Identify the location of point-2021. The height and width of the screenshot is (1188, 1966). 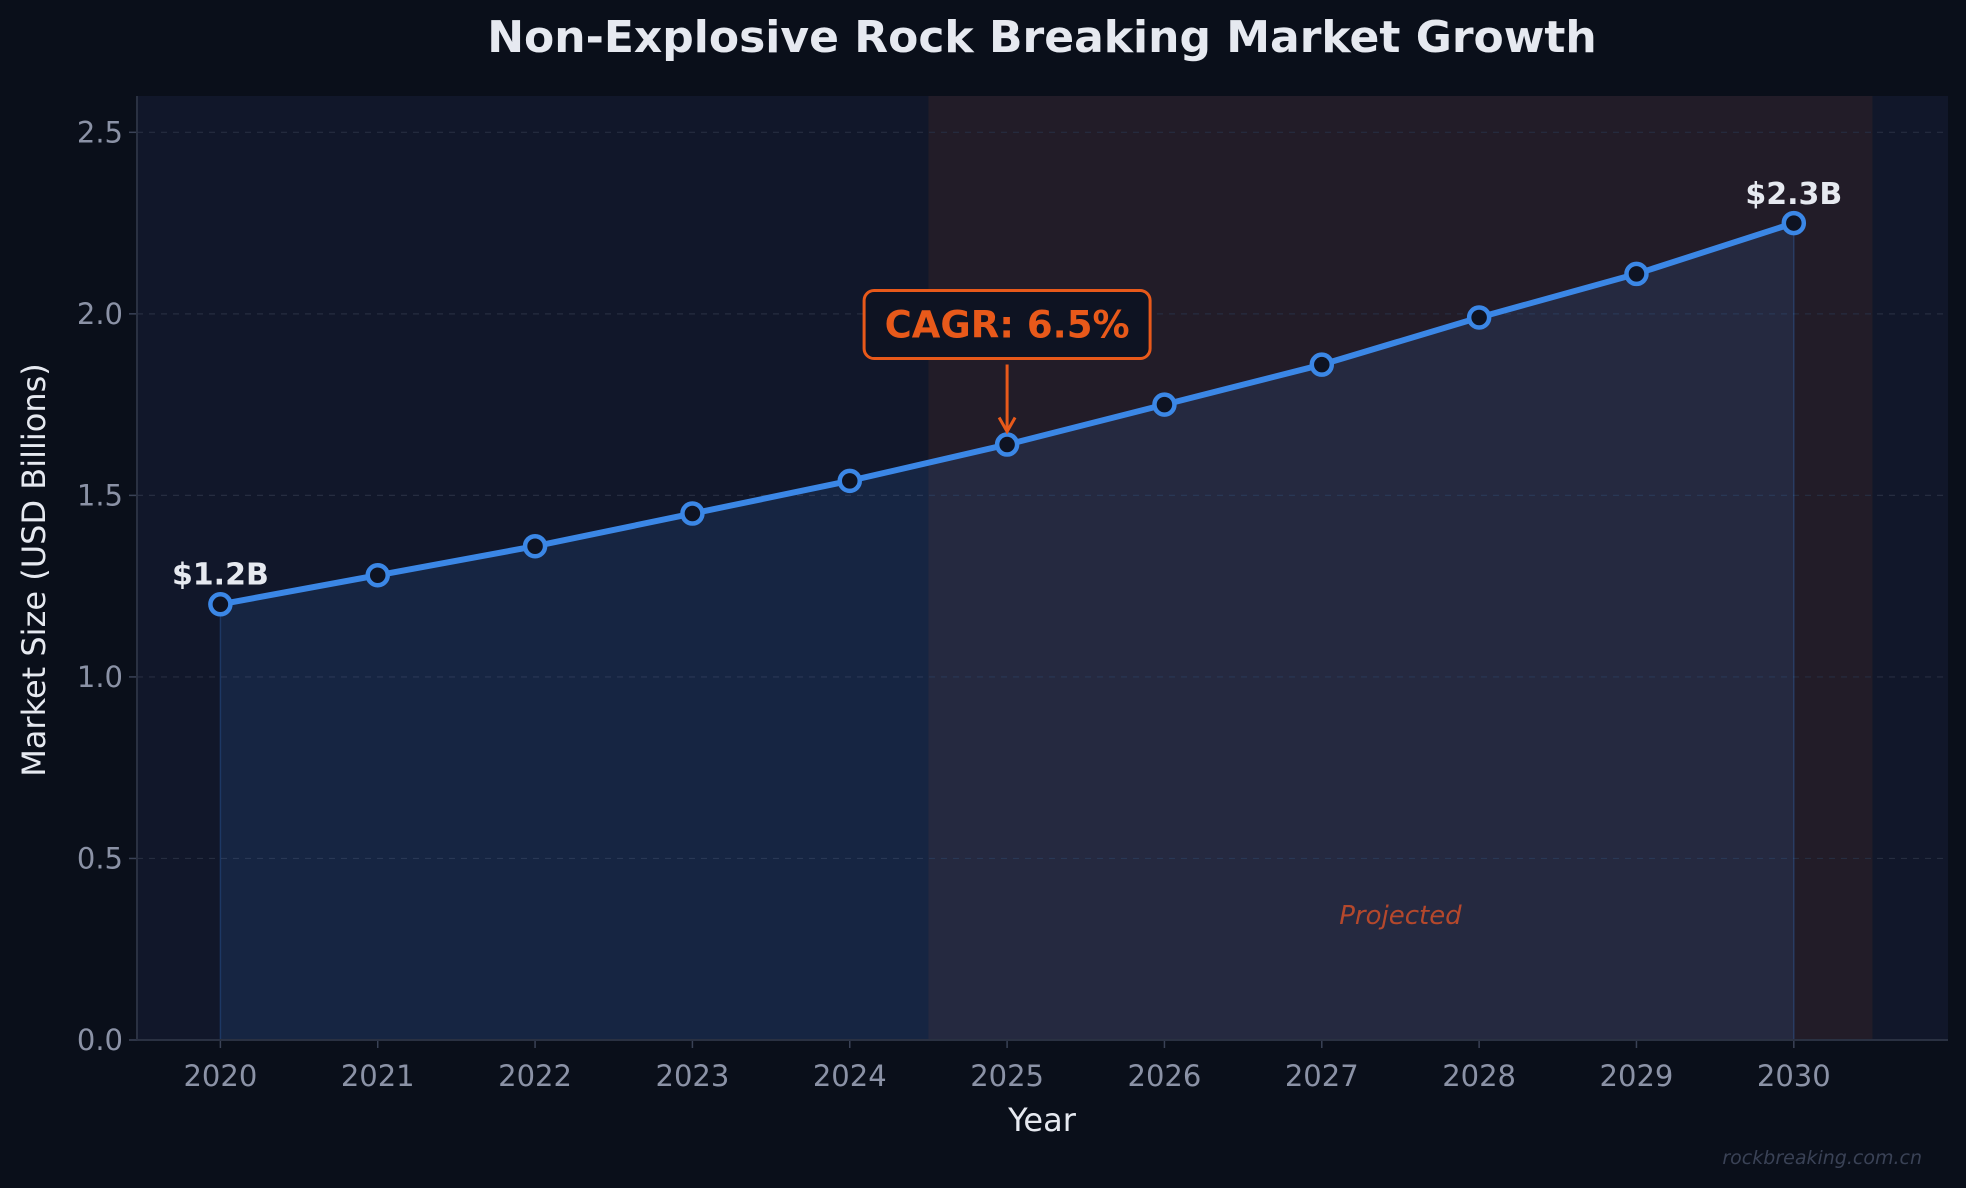
(377, 575).